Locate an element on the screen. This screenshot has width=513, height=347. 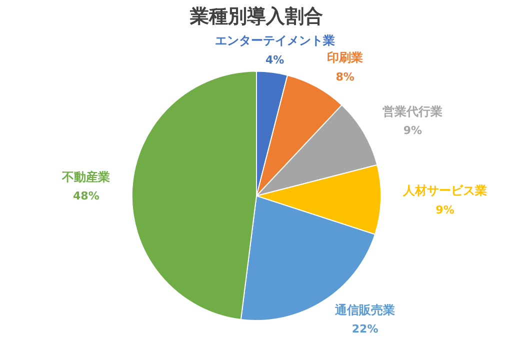
data-label: 48% is located at coordinates (86, 196).